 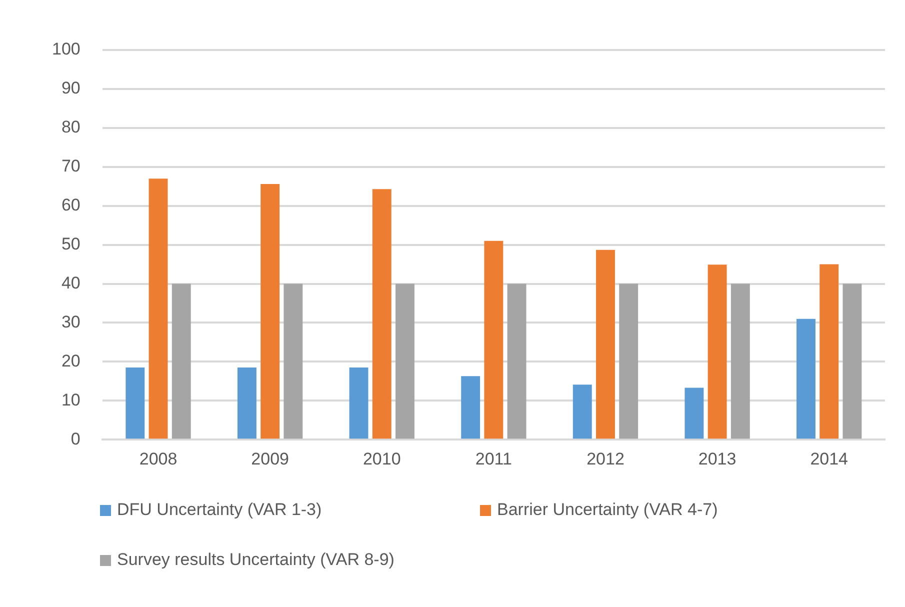 What do you see at coordinates (70, 400) in the screenshot?
I see `y-tick-label: 10` at bounding box center [70, 400].